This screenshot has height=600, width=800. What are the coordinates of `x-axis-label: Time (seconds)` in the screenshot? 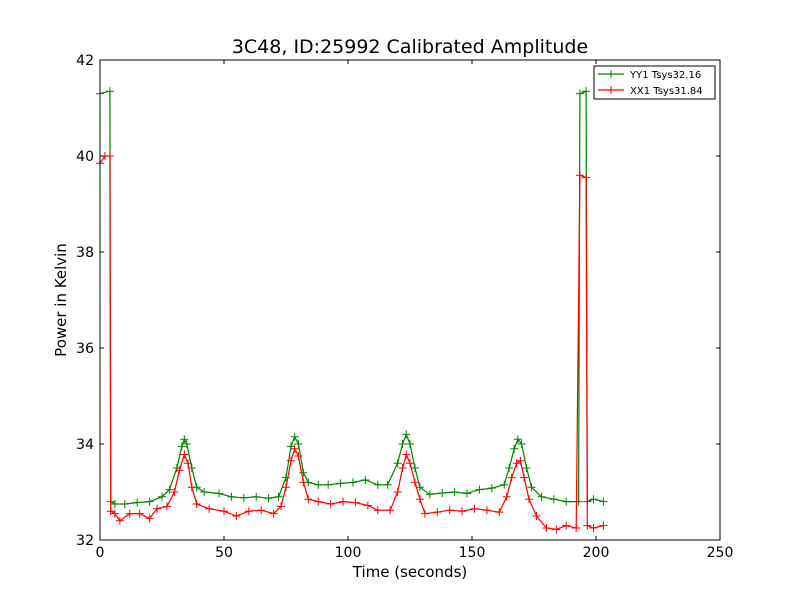 It's located at (410, 572).